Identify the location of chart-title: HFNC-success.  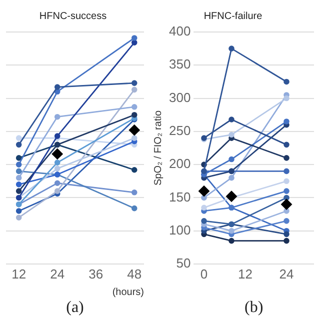
(73, 16).